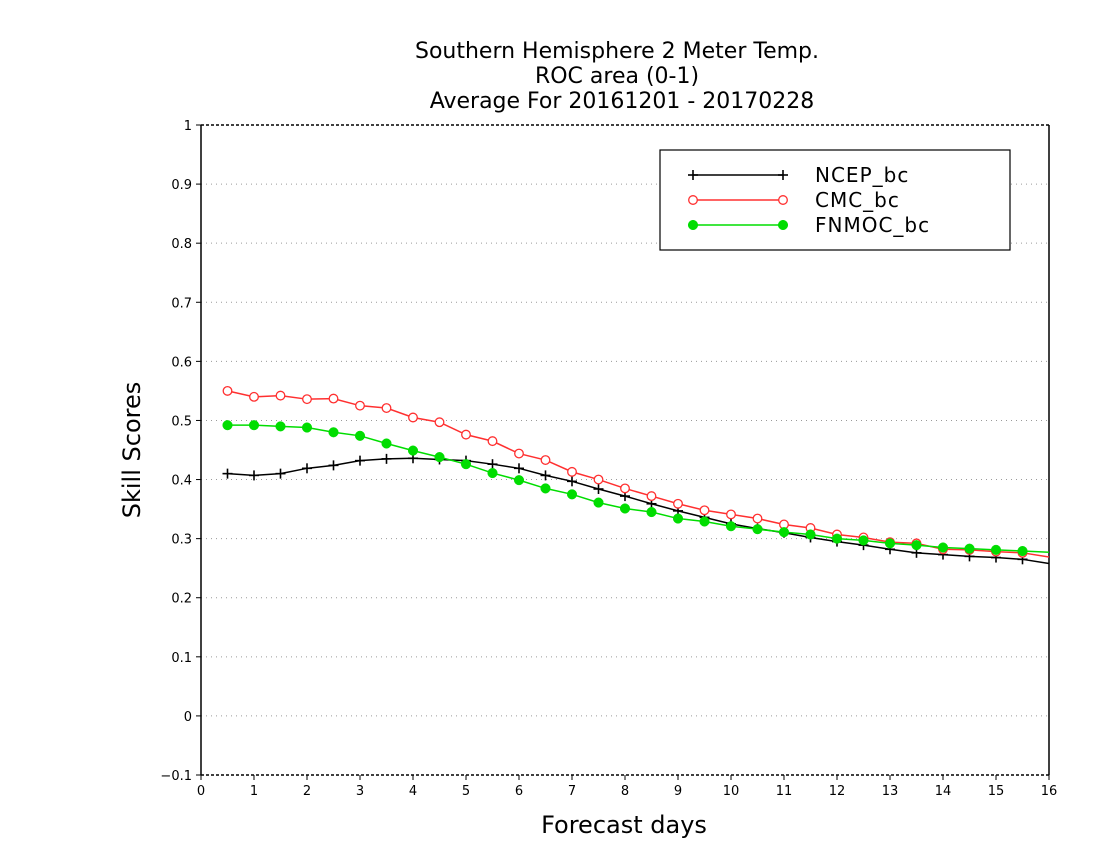  What do you see at coordinates (360, 791) in the screenshot?
I see `x-tick-label: 3` at bounding box center [360, 791].